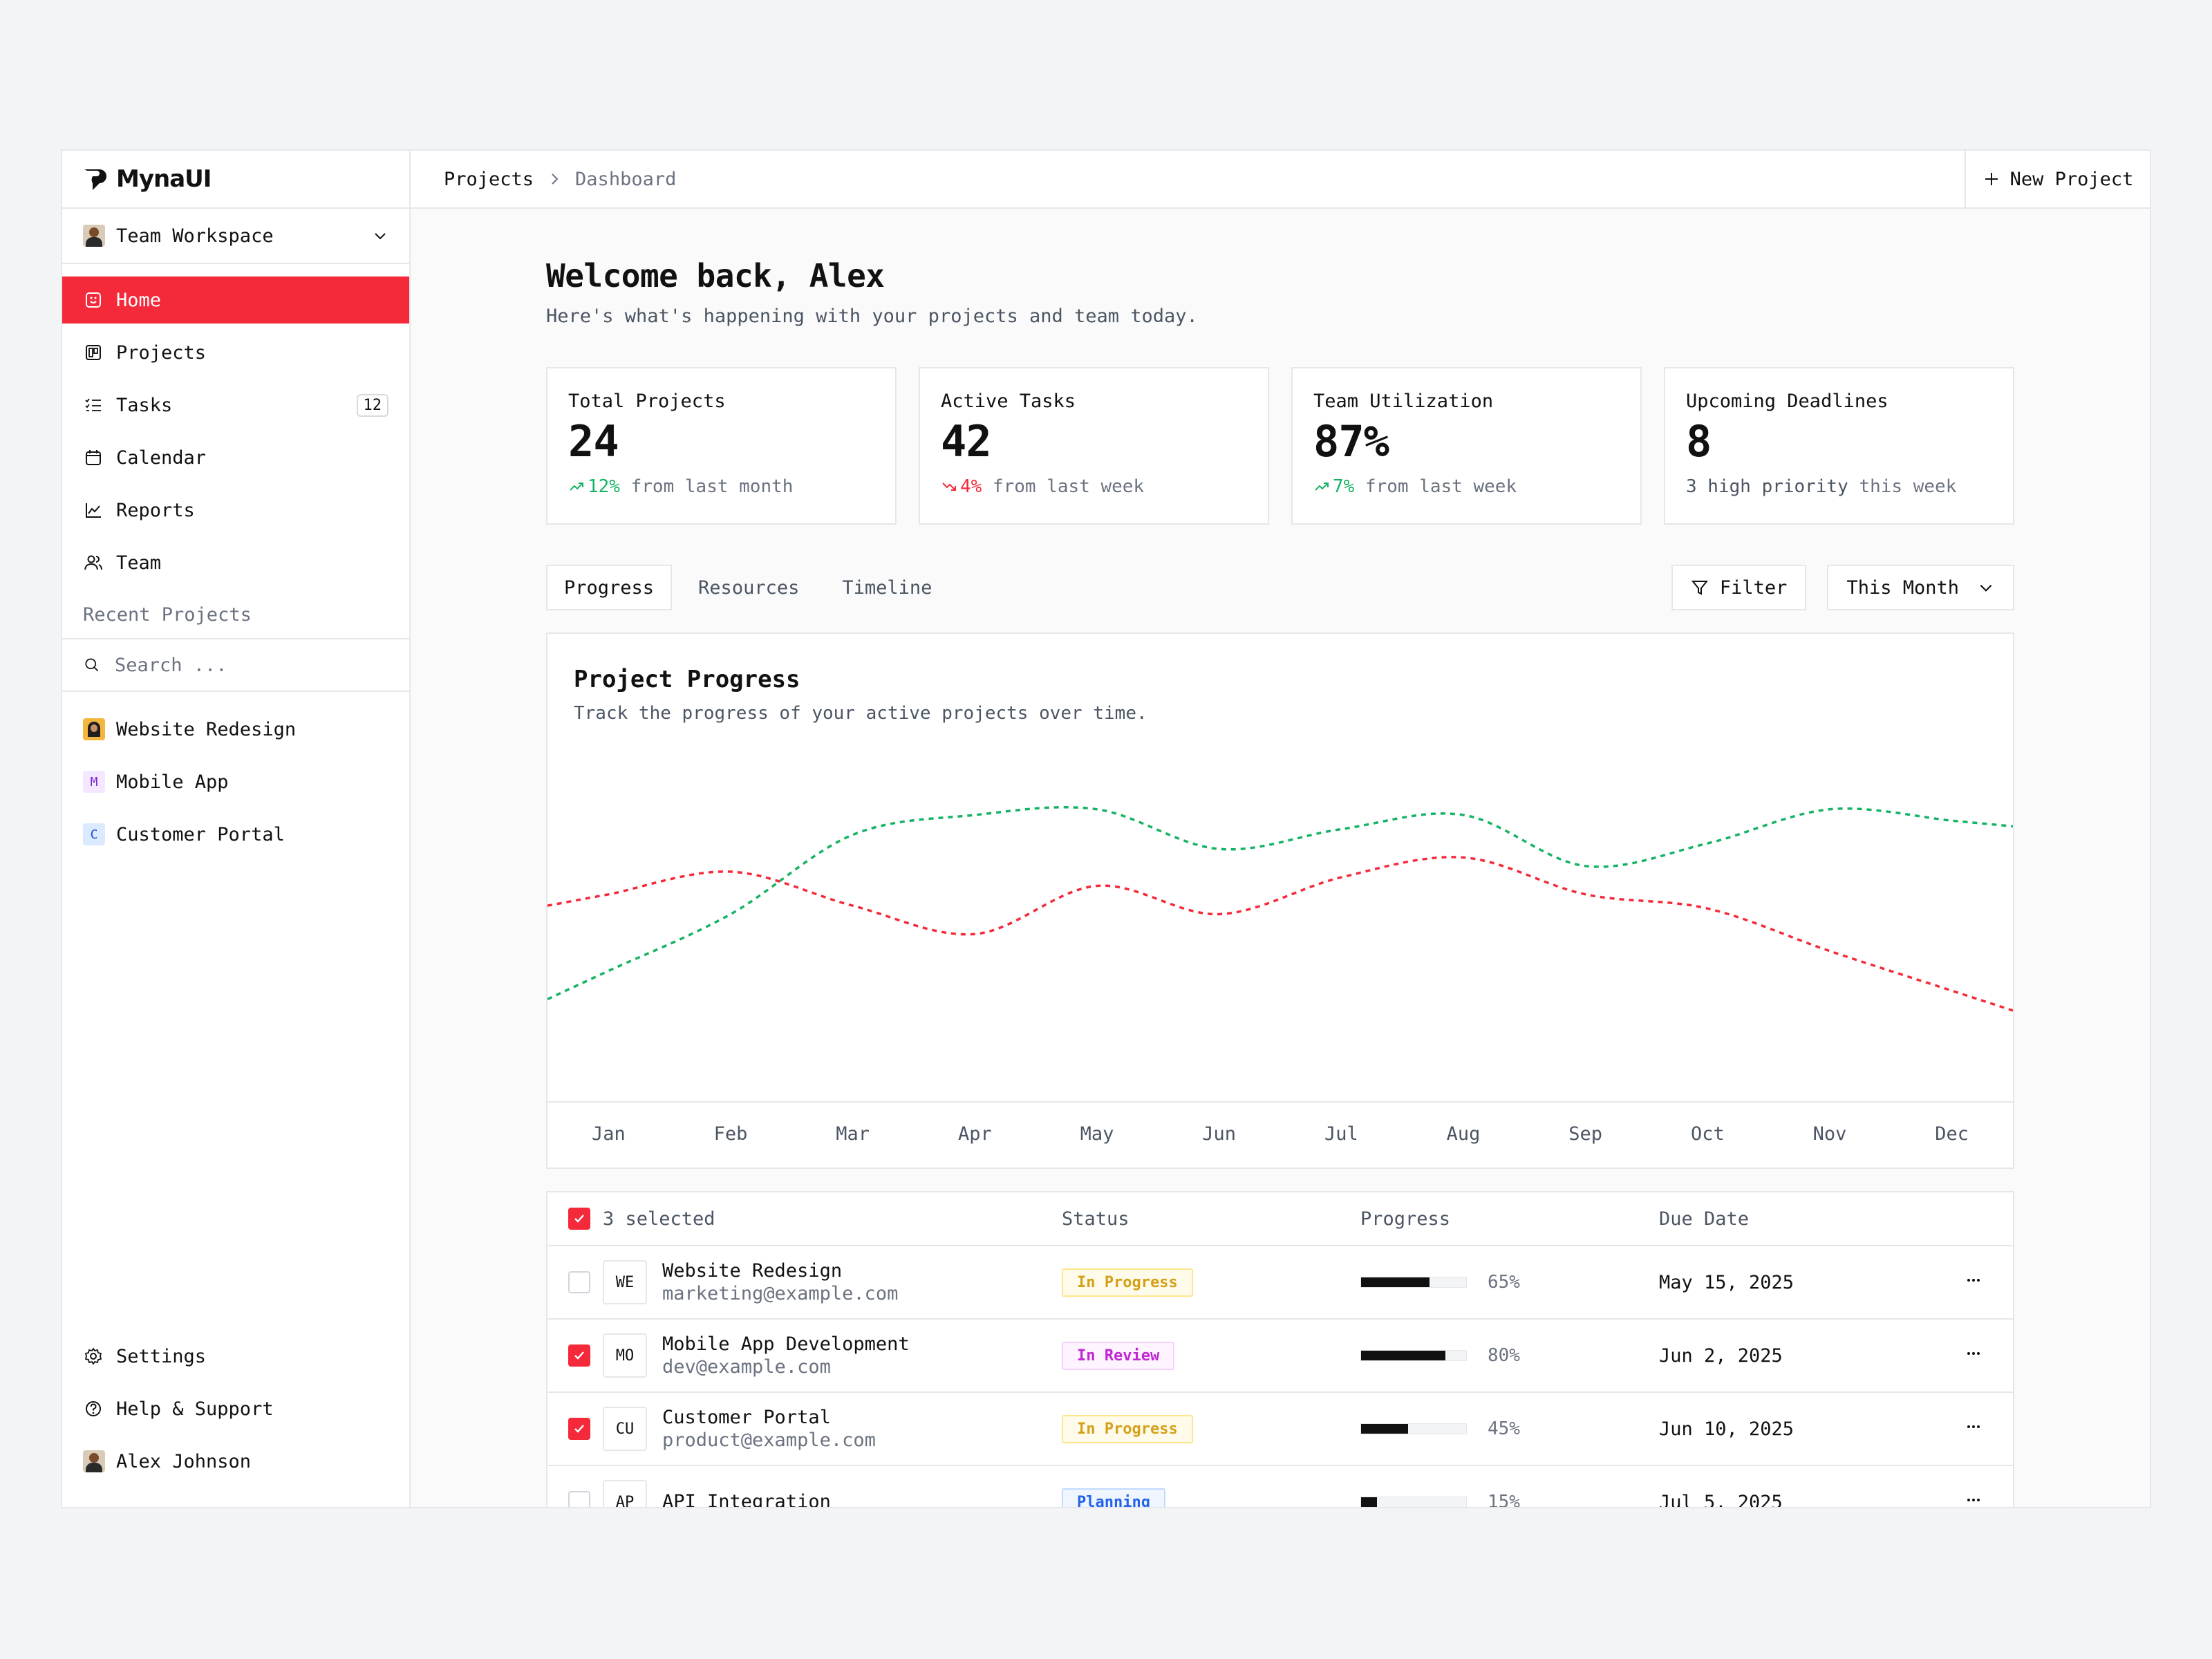  Describe the element at coordinates (746, 1418) in the screenshot. I see `project-name: Customer Portal` at that location.